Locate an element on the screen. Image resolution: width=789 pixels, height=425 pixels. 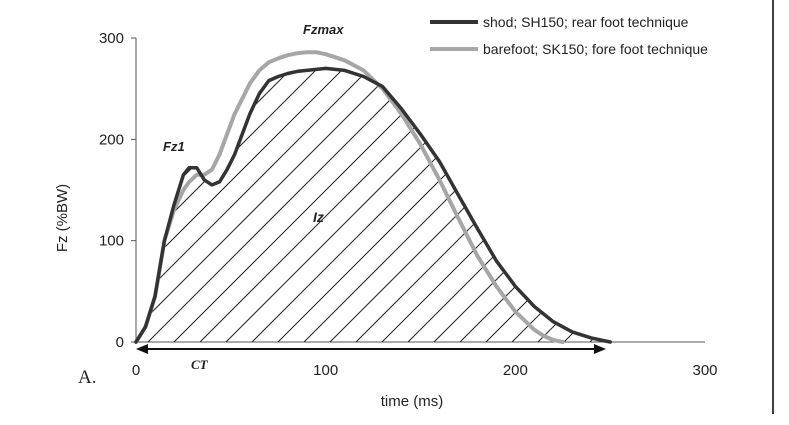
annotation-iz: Iz is located at coordinates (318, 217).